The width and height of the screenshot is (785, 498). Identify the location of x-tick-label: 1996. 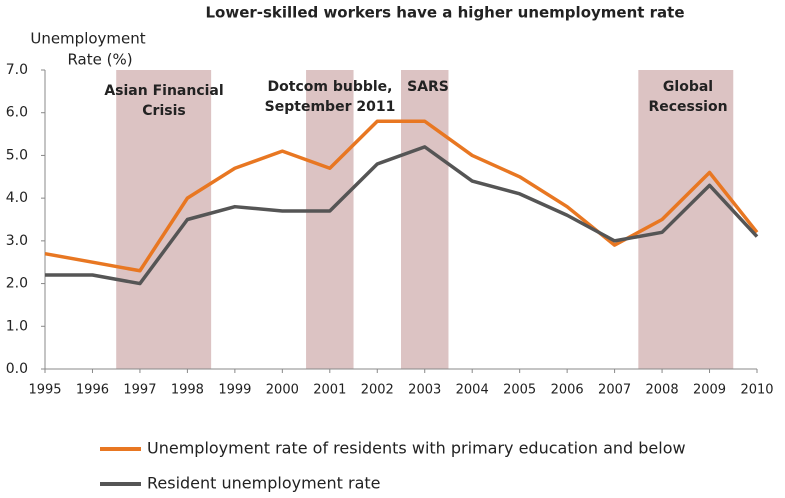
(92, 390).